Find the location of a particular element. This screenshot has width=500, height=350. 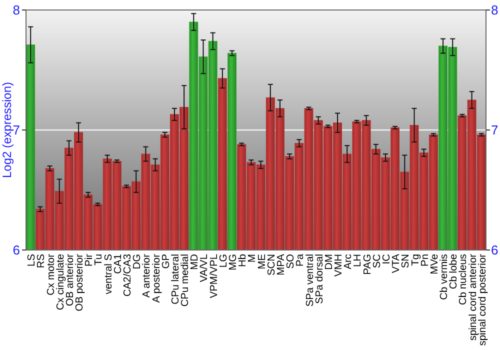

y2-tick-label: 7 is located at coordinates (494, 130).